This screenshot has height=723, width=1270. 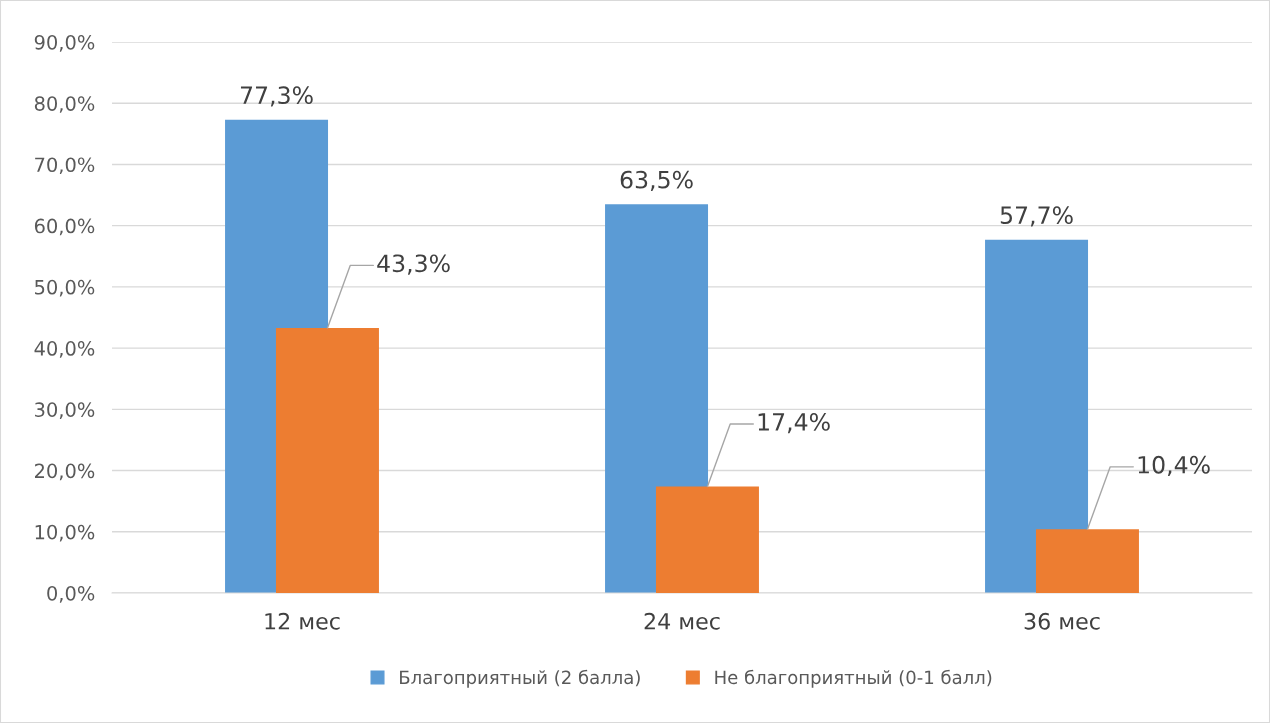 I want to click on y-tick-label: 10,0%, so click(x=65, y=533).